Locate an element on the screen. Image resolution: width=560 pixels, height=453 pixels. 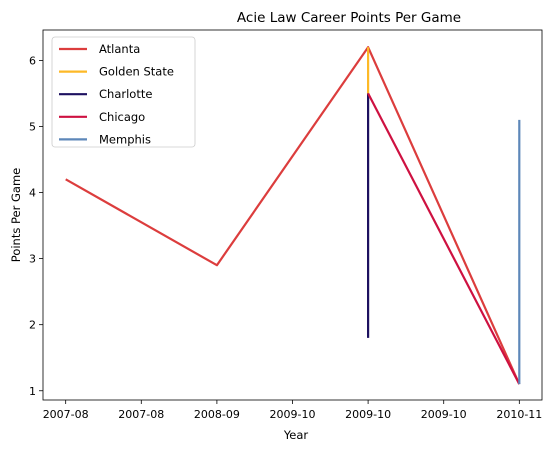
x-axis-label: Year is located at coordinates (296, 435).